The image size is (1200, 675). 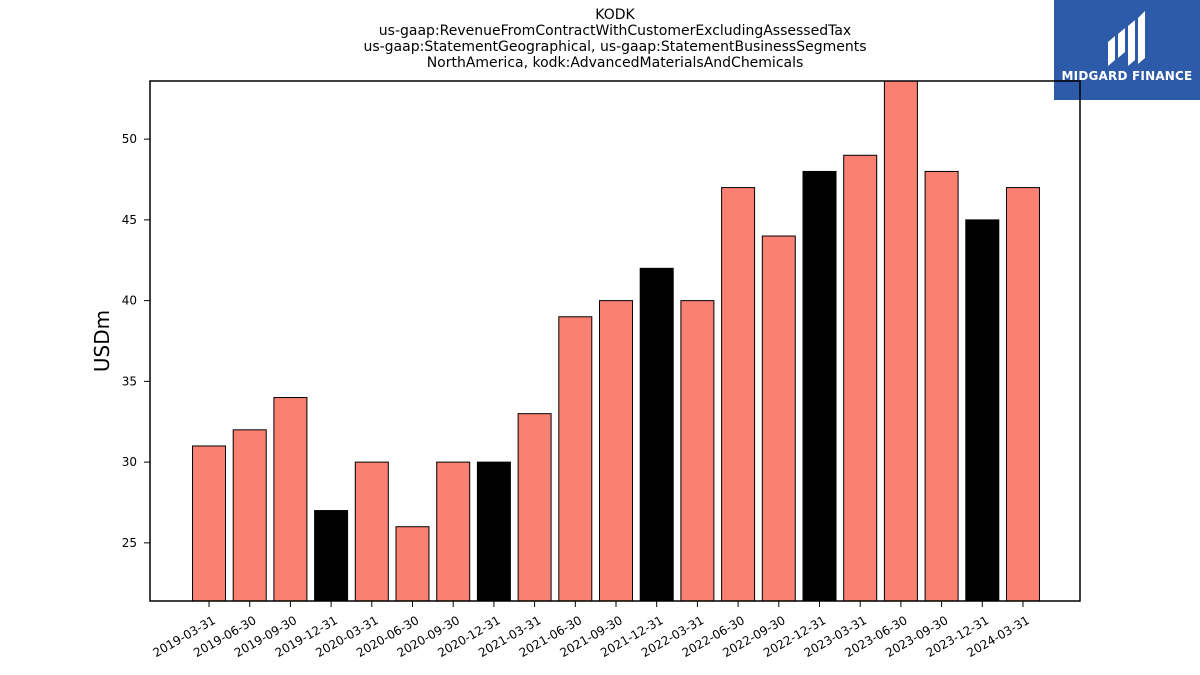 What do you see at coordinates (129, 381) in the screenshot?
I see `y-tick-label: 35` at bounding box center [129, 381].